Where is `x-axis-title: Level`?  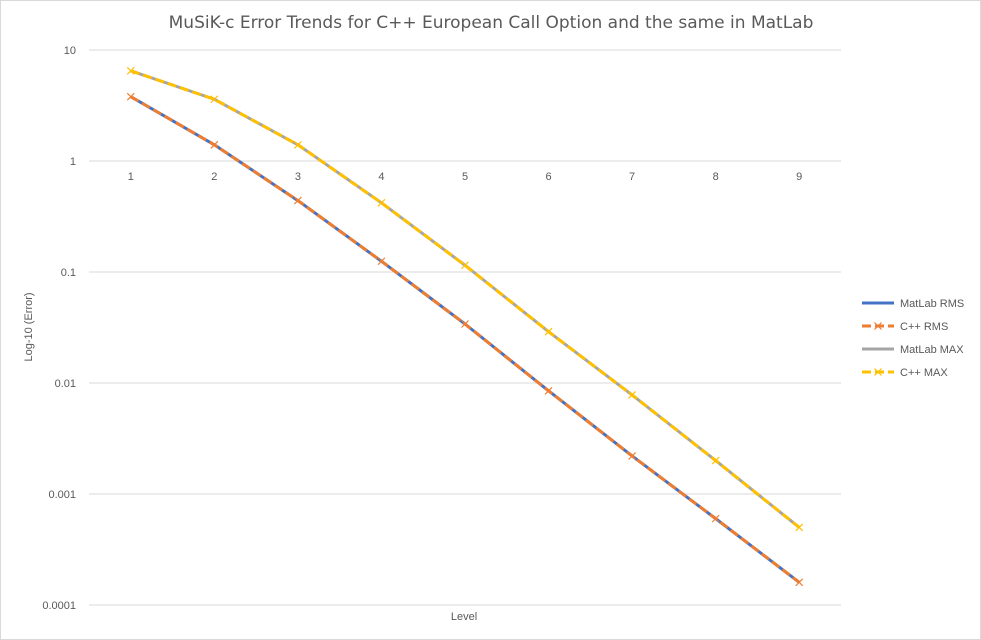 x-axis-title: Level is located at coordinates (464, 617).